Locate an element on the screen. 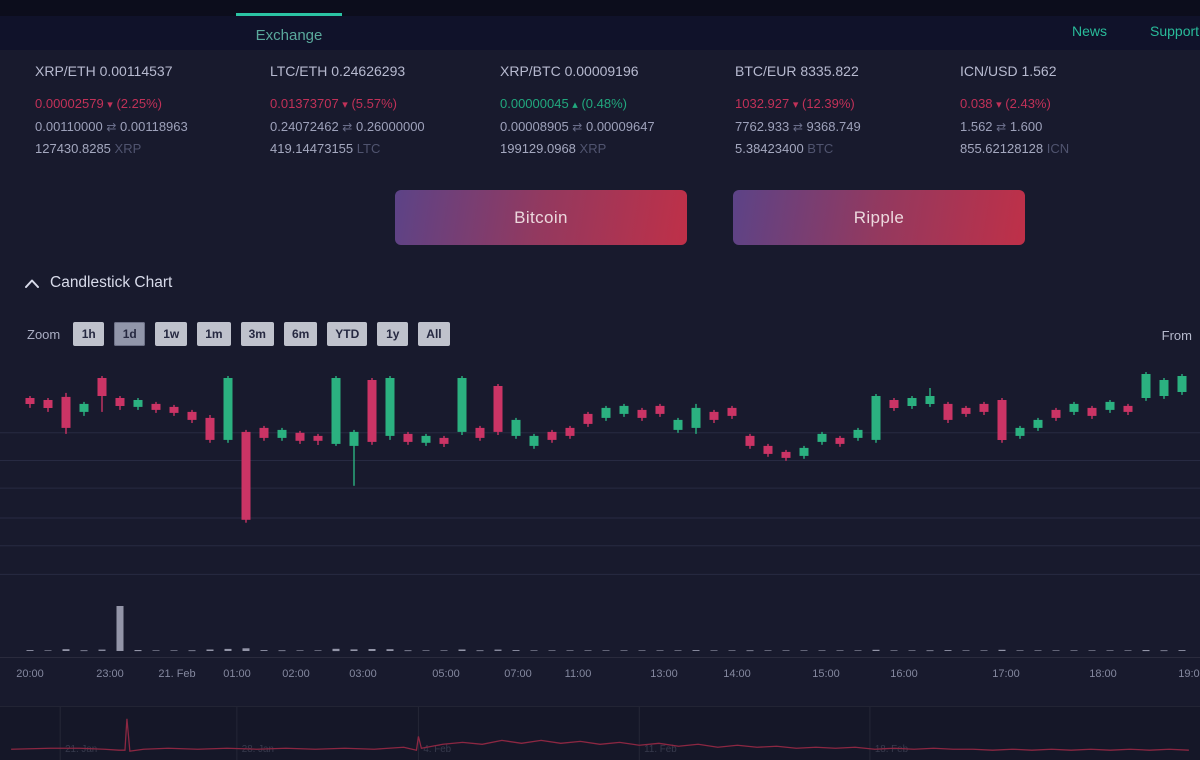 The height and width of the screenshot is (760, 1200). x-axis-tick-label: 02:00 is located at coordinates (296, 674).